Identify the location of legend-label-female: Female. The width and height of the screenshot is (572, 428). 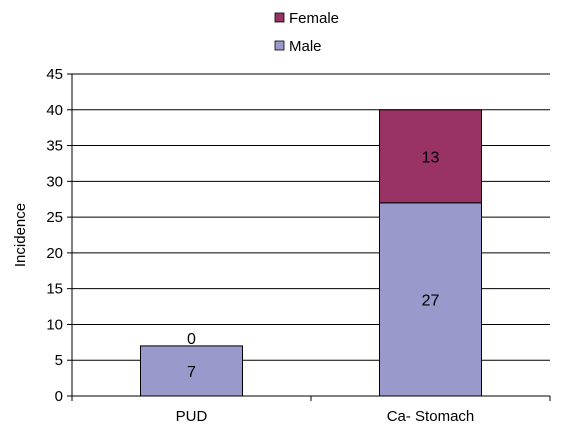
(314, 18).